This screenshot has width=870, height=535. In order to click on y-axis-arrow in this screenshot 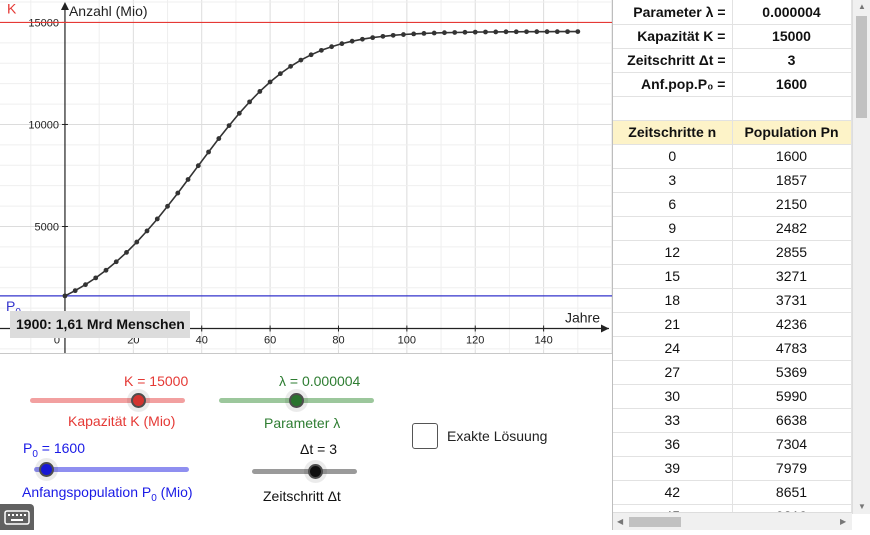, I will do `click(64, 6)`.